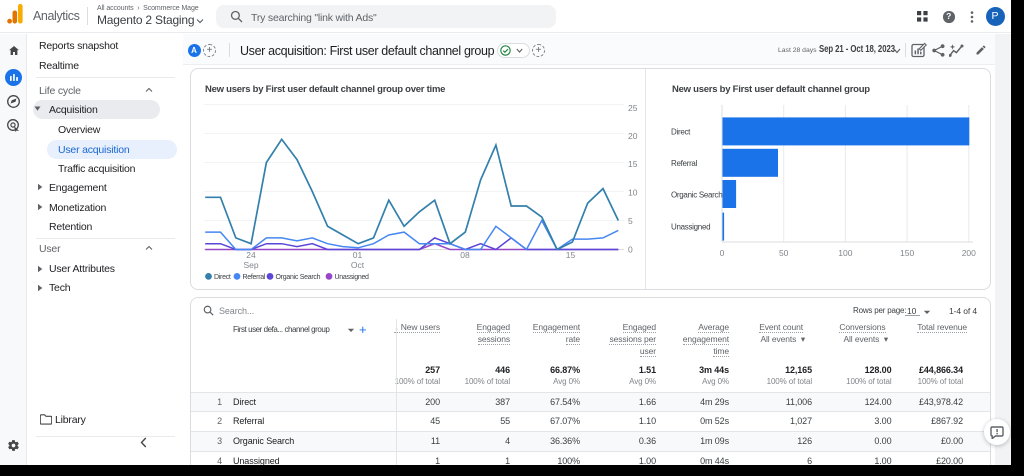  I want to click on svg-text: 200, so click(969, 253).